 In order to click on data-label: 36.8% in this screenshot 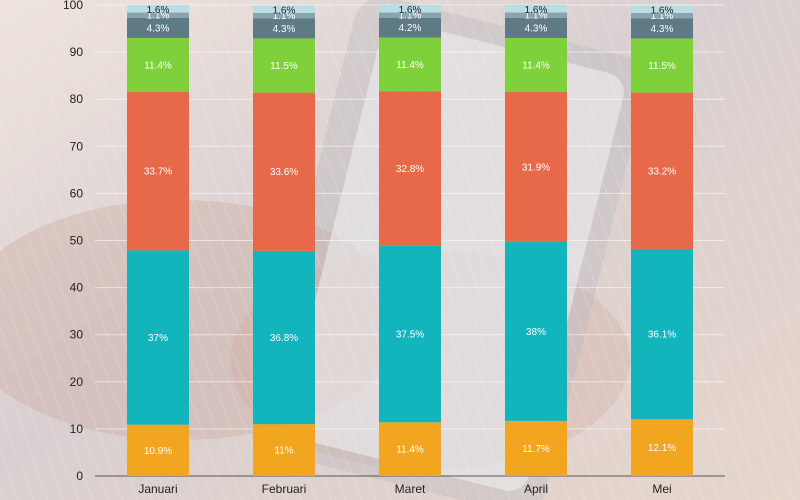, I will do `click(284, 338)`.